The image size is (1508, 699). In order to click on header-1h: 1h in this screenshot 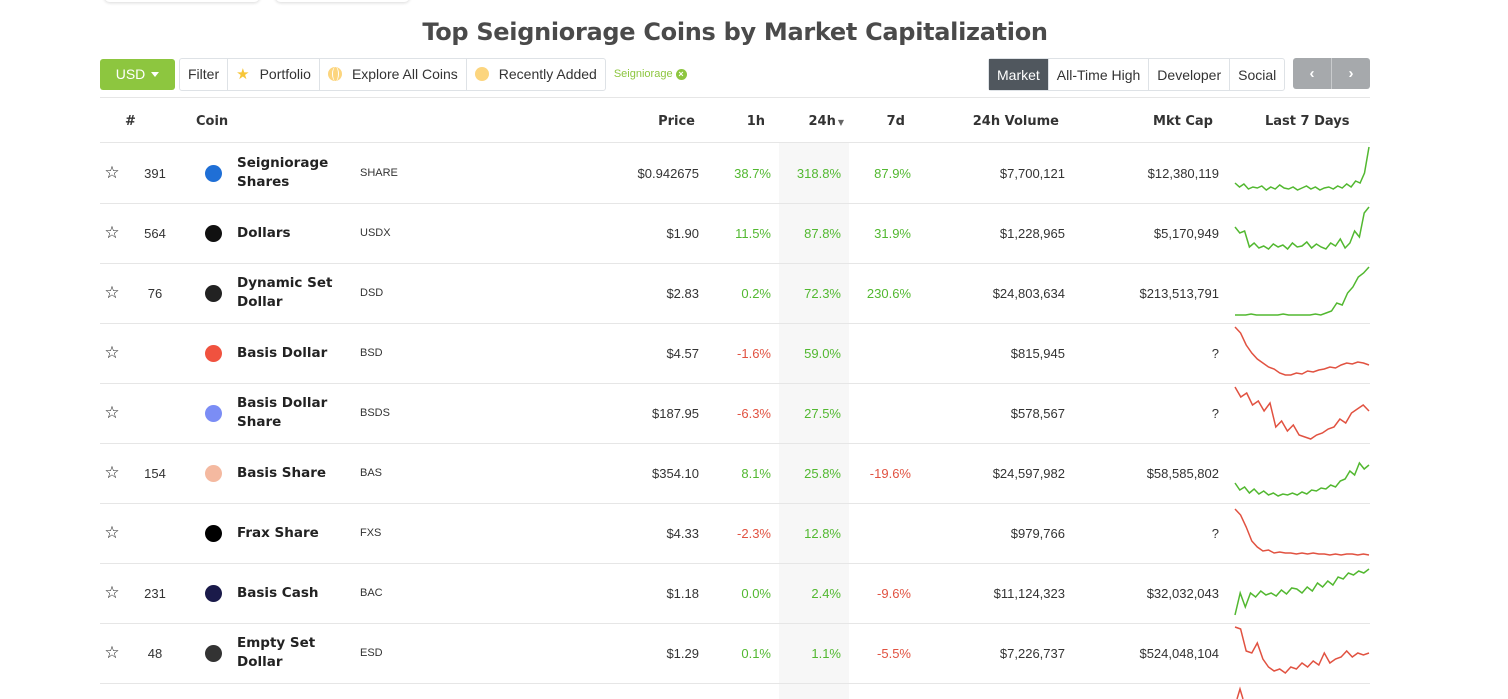, I will do `click(755, 121)`.